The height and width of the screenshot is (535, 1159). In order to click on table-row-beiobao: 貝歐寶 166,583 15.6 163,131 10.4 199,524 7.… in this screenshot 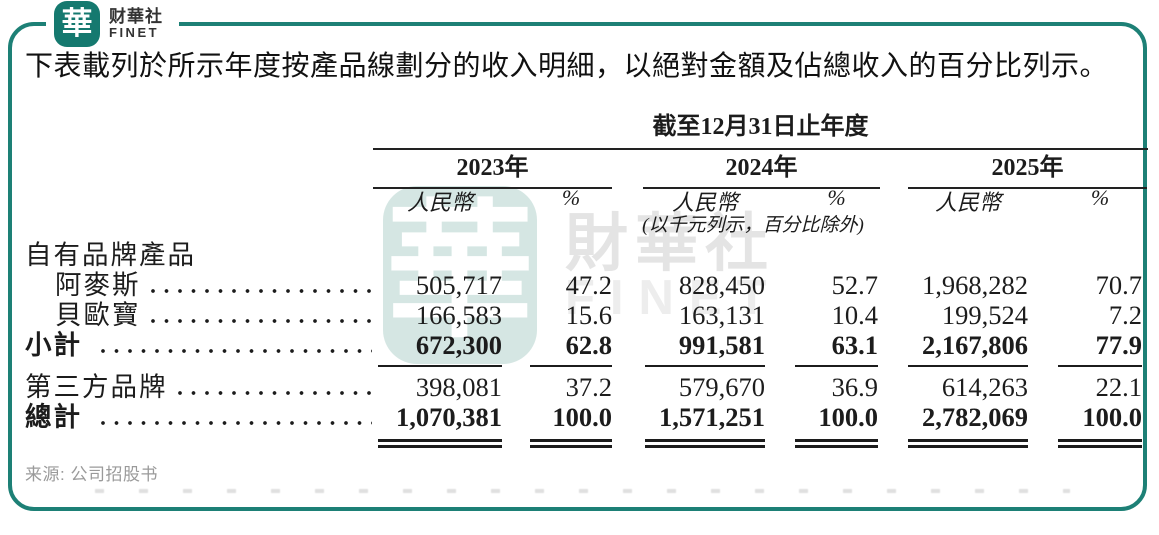, I will do `click(583, 315)`.